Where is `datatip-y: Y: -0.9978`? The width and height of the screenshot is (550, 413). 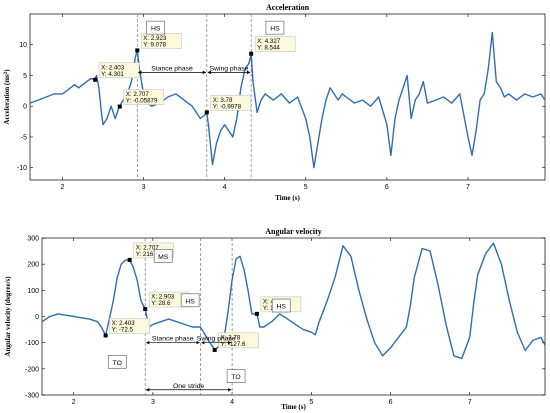 datatip-y: Y: -0.9978 is located at coordinates (227, 106).